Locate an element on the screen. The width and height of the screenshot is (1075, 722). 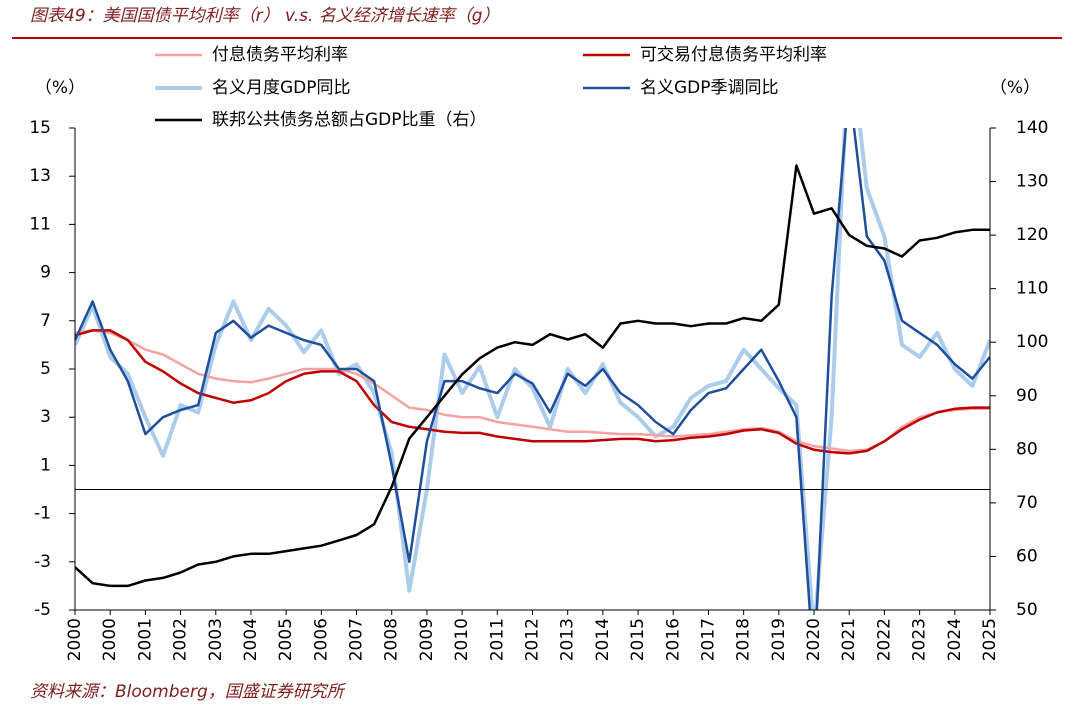
x-tick-label: 2008 is located at coordinates (392, 639).